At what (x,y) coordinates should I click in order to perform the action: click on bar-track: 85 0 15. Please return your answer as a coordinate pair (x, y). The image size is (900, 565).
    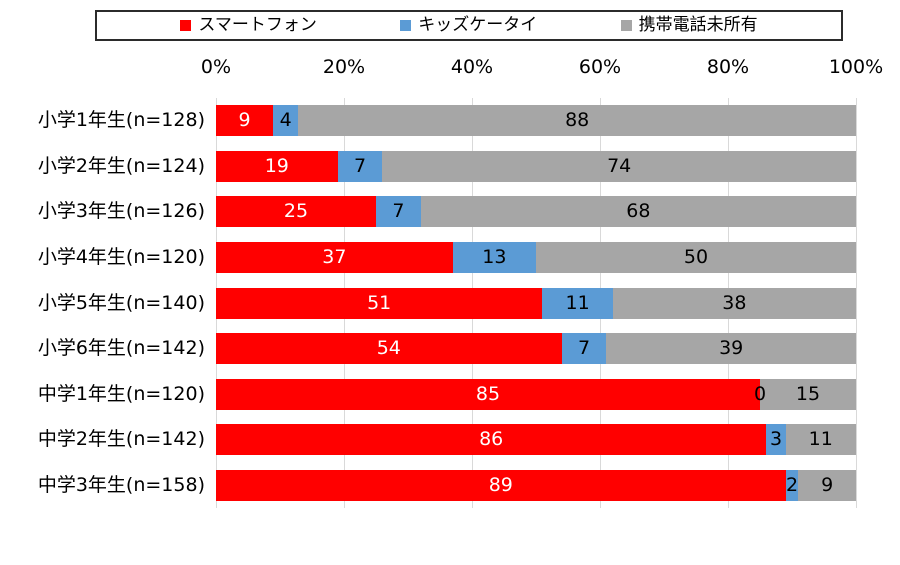
    Looking at the image, I should click on (536, 394).